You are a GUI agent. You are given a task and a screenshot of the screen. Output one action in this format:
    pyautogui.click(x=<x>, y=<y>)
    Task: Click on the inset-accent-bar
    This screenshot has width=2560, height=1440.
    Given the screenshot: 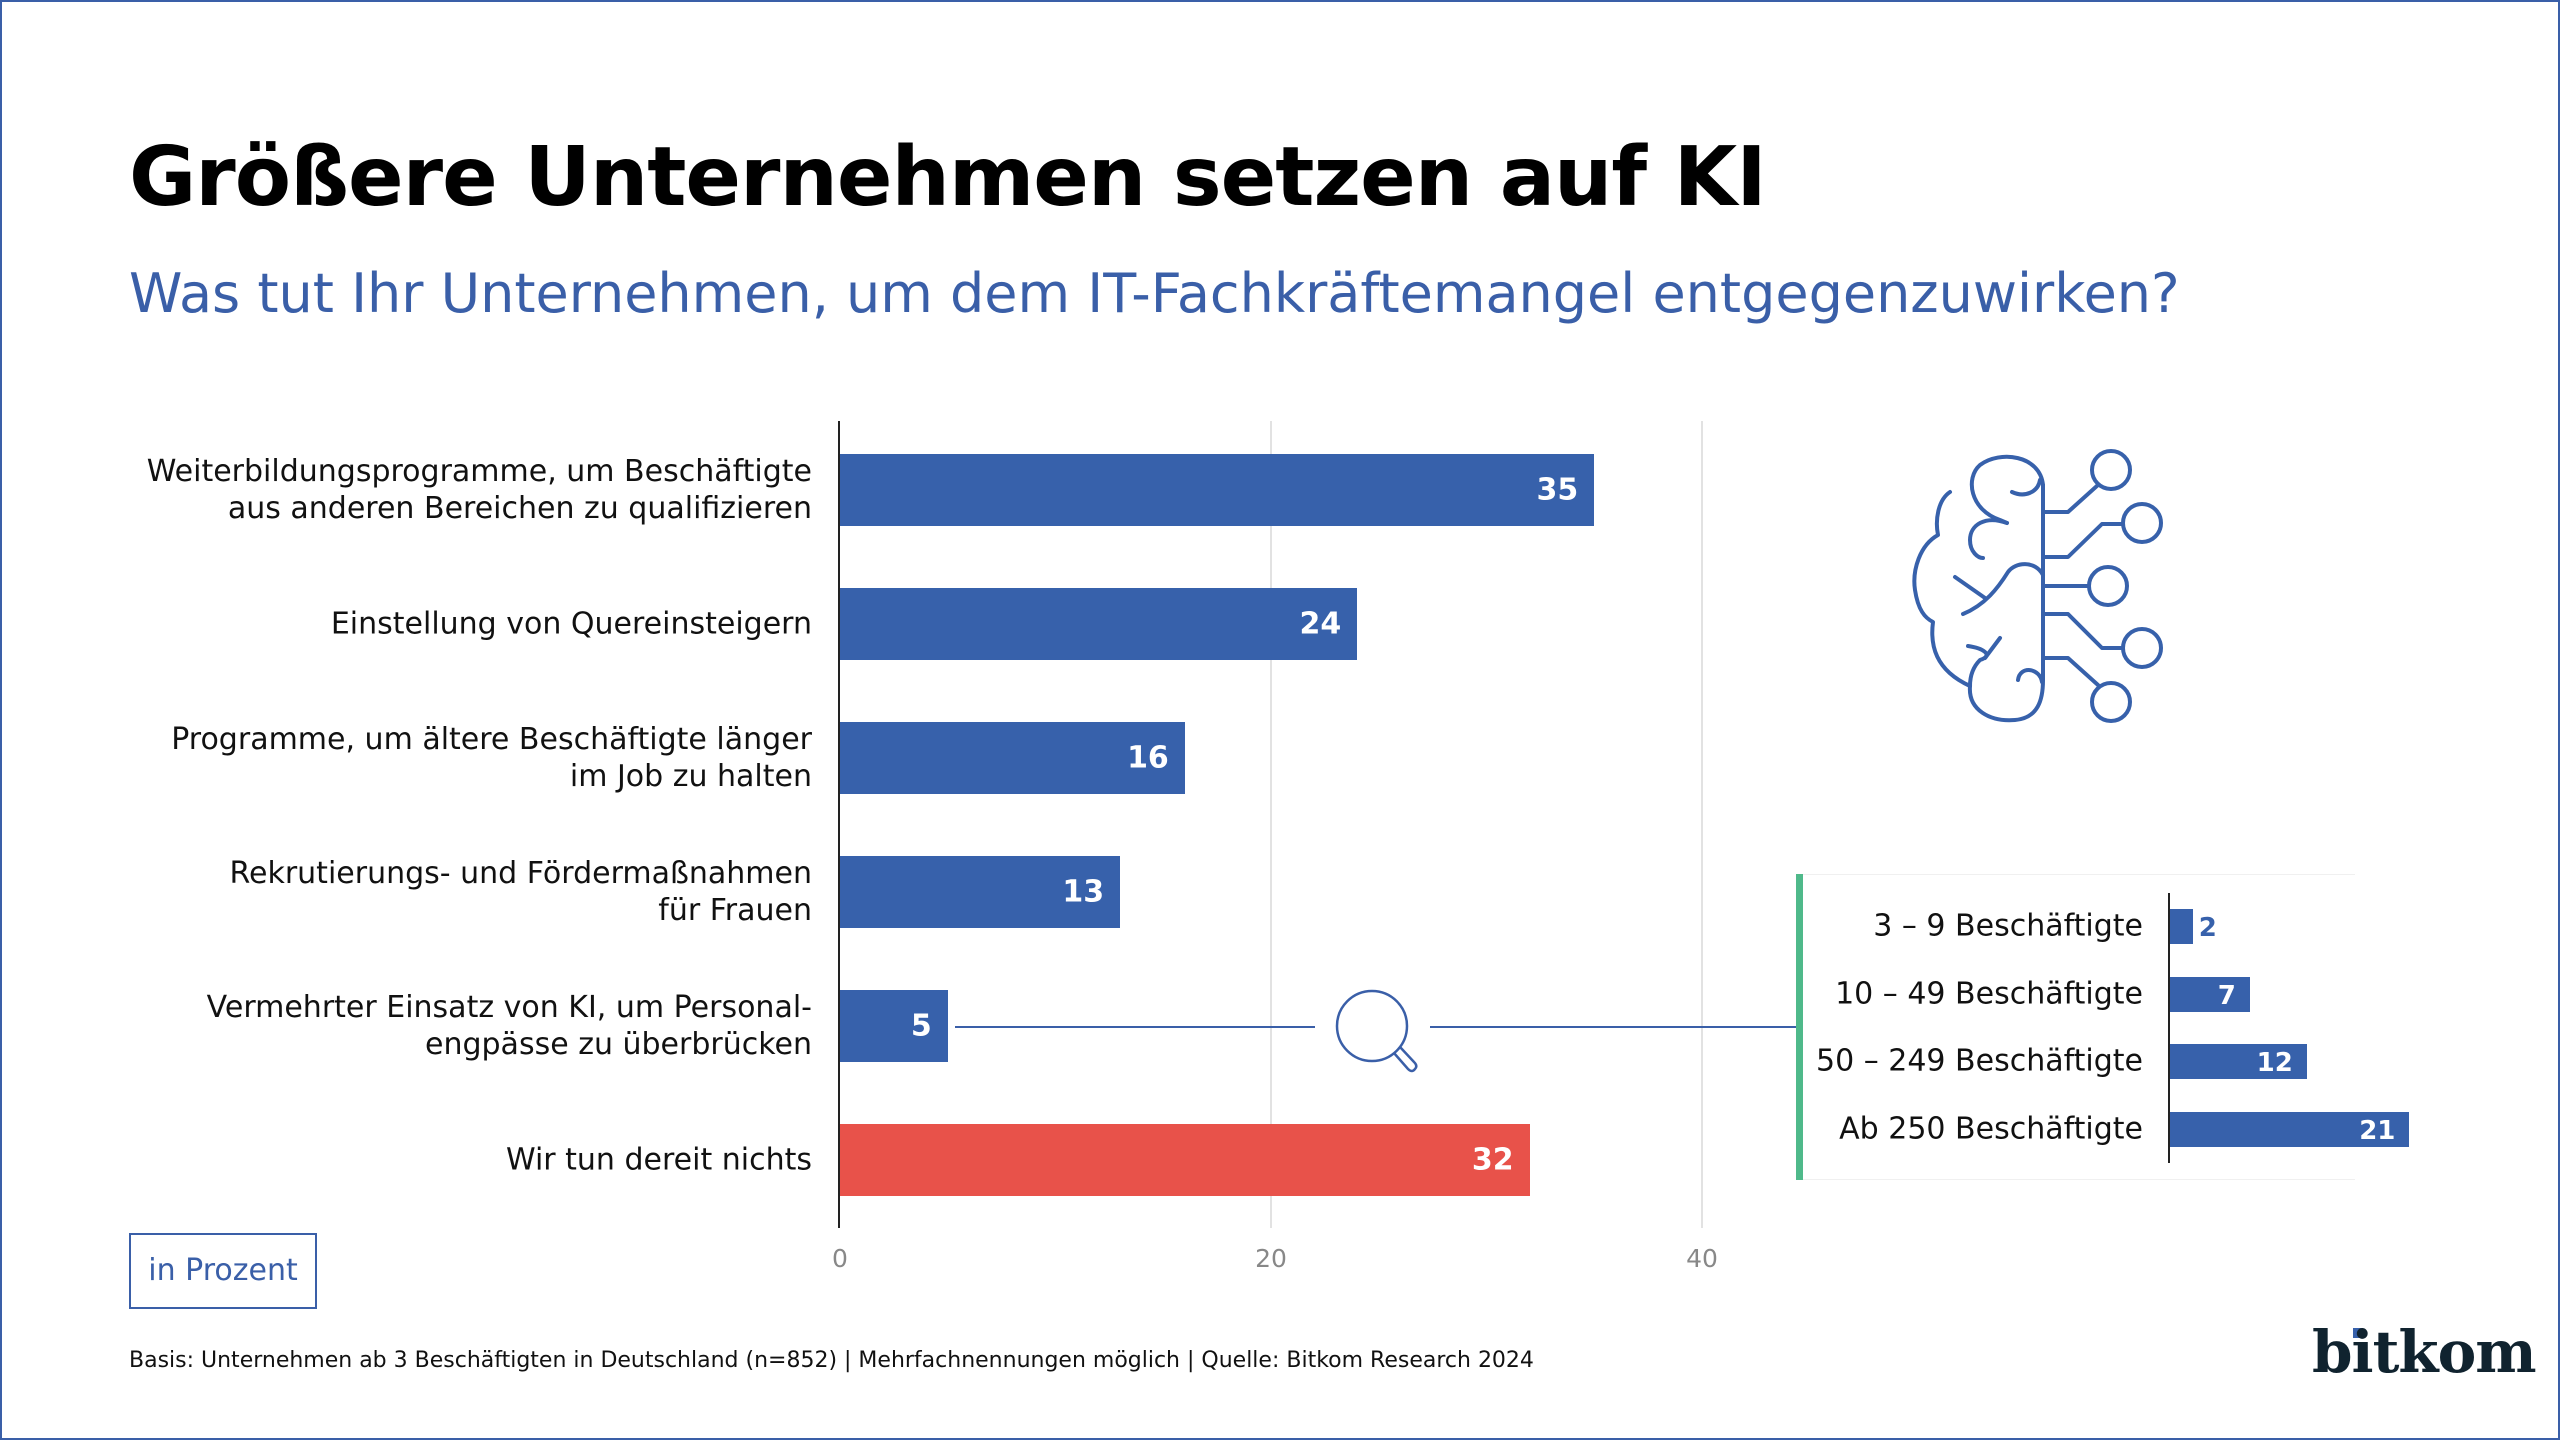 What is the action you would take?
    pyautogui.click(x=1799, y=1027)
    